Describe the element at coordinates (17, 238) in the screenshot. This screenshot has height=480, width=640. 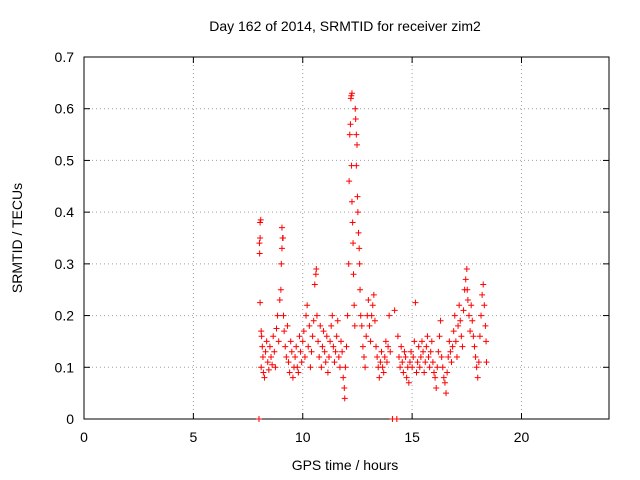
I see `y-axis-label: SRMTID / TECUs` at that location.